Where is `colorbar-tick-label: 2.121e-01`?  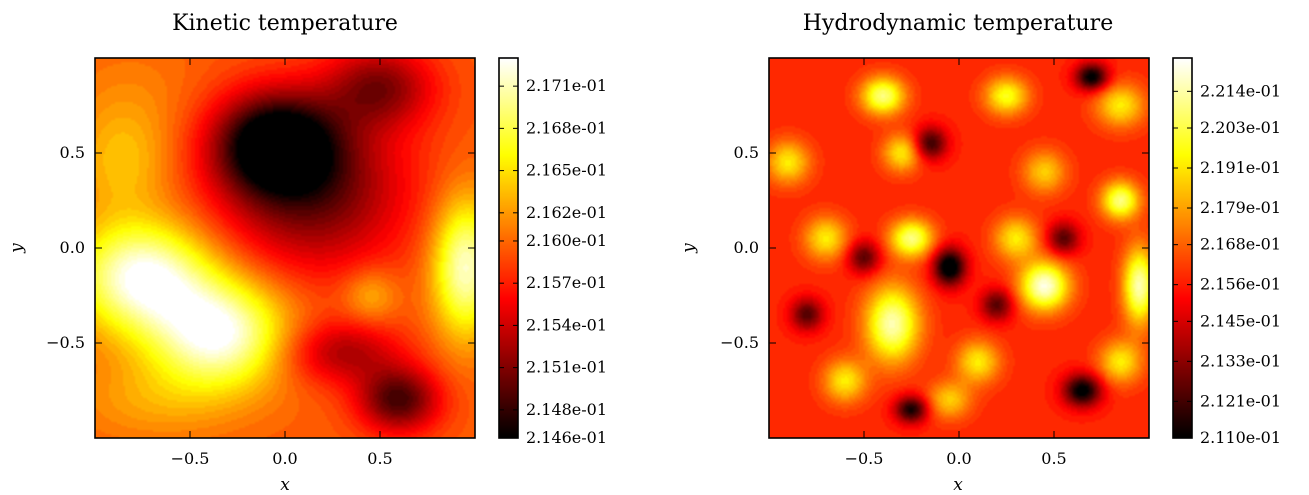
colorbar-tick-label: 2.121e-01 is located at coordinates (1240, 400).